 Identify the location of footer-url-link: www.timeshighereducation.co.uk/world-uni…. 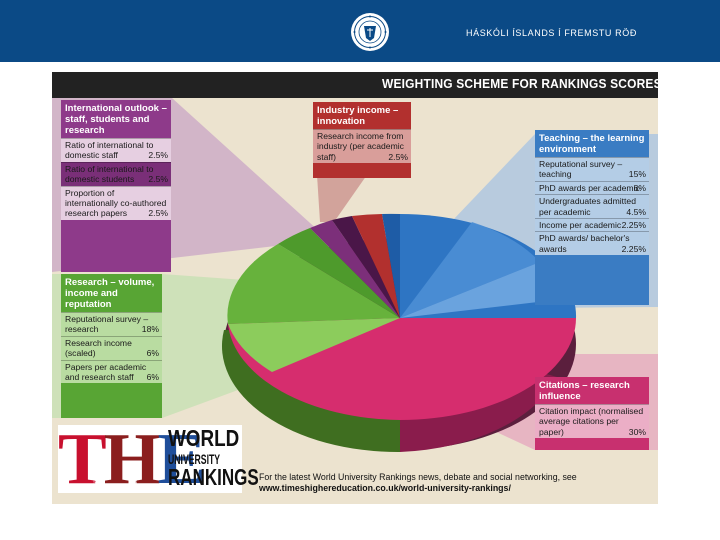
(385, 488).